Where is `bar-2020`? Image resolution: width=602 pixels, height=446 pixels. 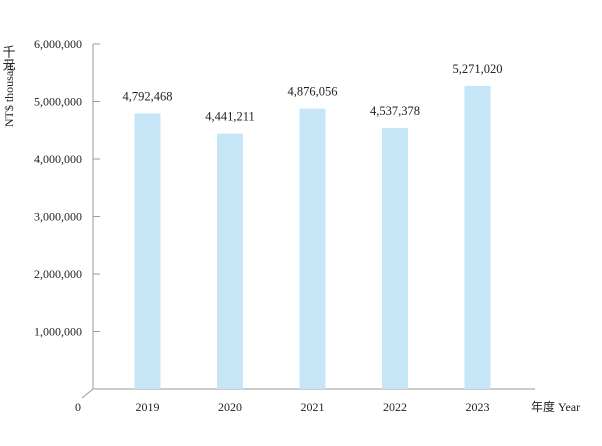
bar-2020 is located at coordinates (230, 261).